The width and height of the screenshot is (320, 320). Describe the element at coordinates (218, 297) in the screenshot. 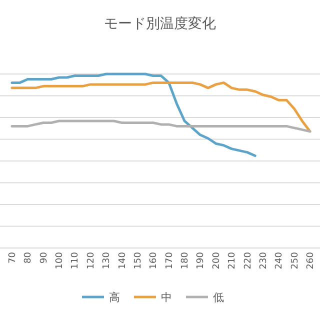

I see `legend-label: 低` at that location.